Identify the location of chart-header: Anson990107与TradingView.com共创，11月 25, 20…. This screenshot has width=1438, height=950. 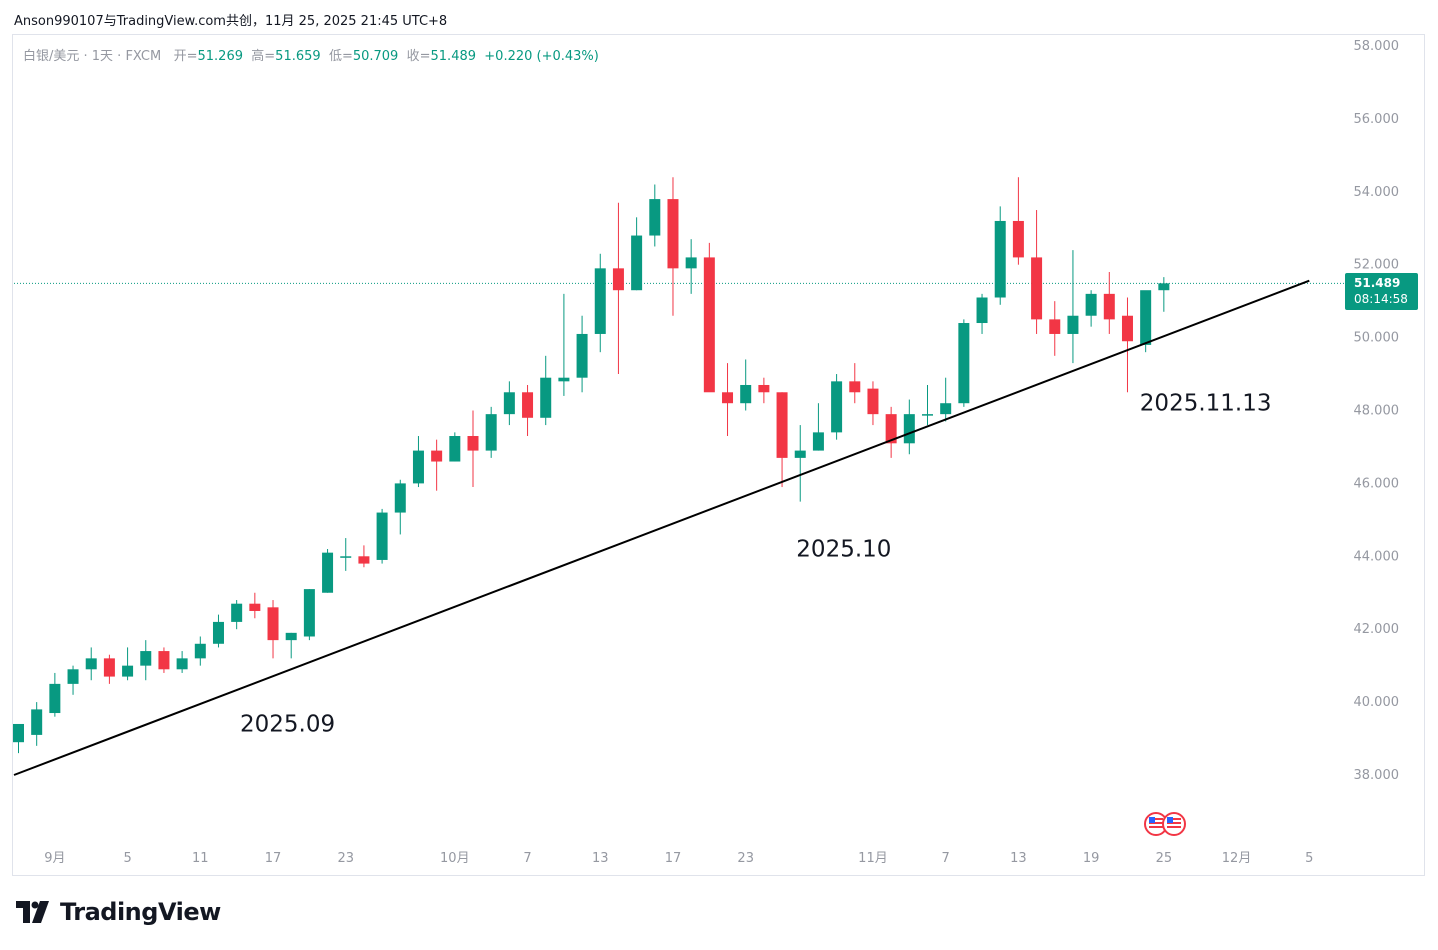
(231, 21).